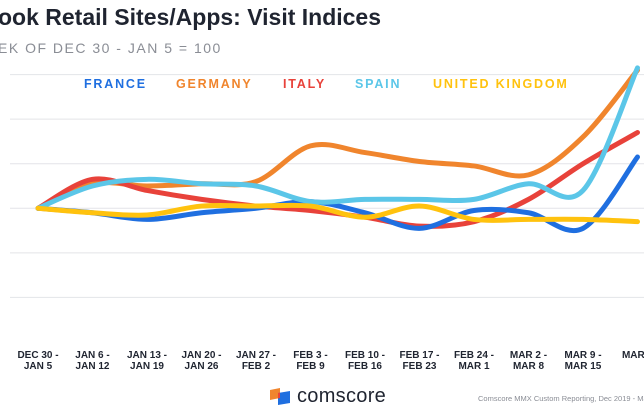 The width and height of the screenshot is (644, 414). Describe the element at coordinates (378, 84) in the screenshot. I see `legend-item-spain: SPAIN` at that location.